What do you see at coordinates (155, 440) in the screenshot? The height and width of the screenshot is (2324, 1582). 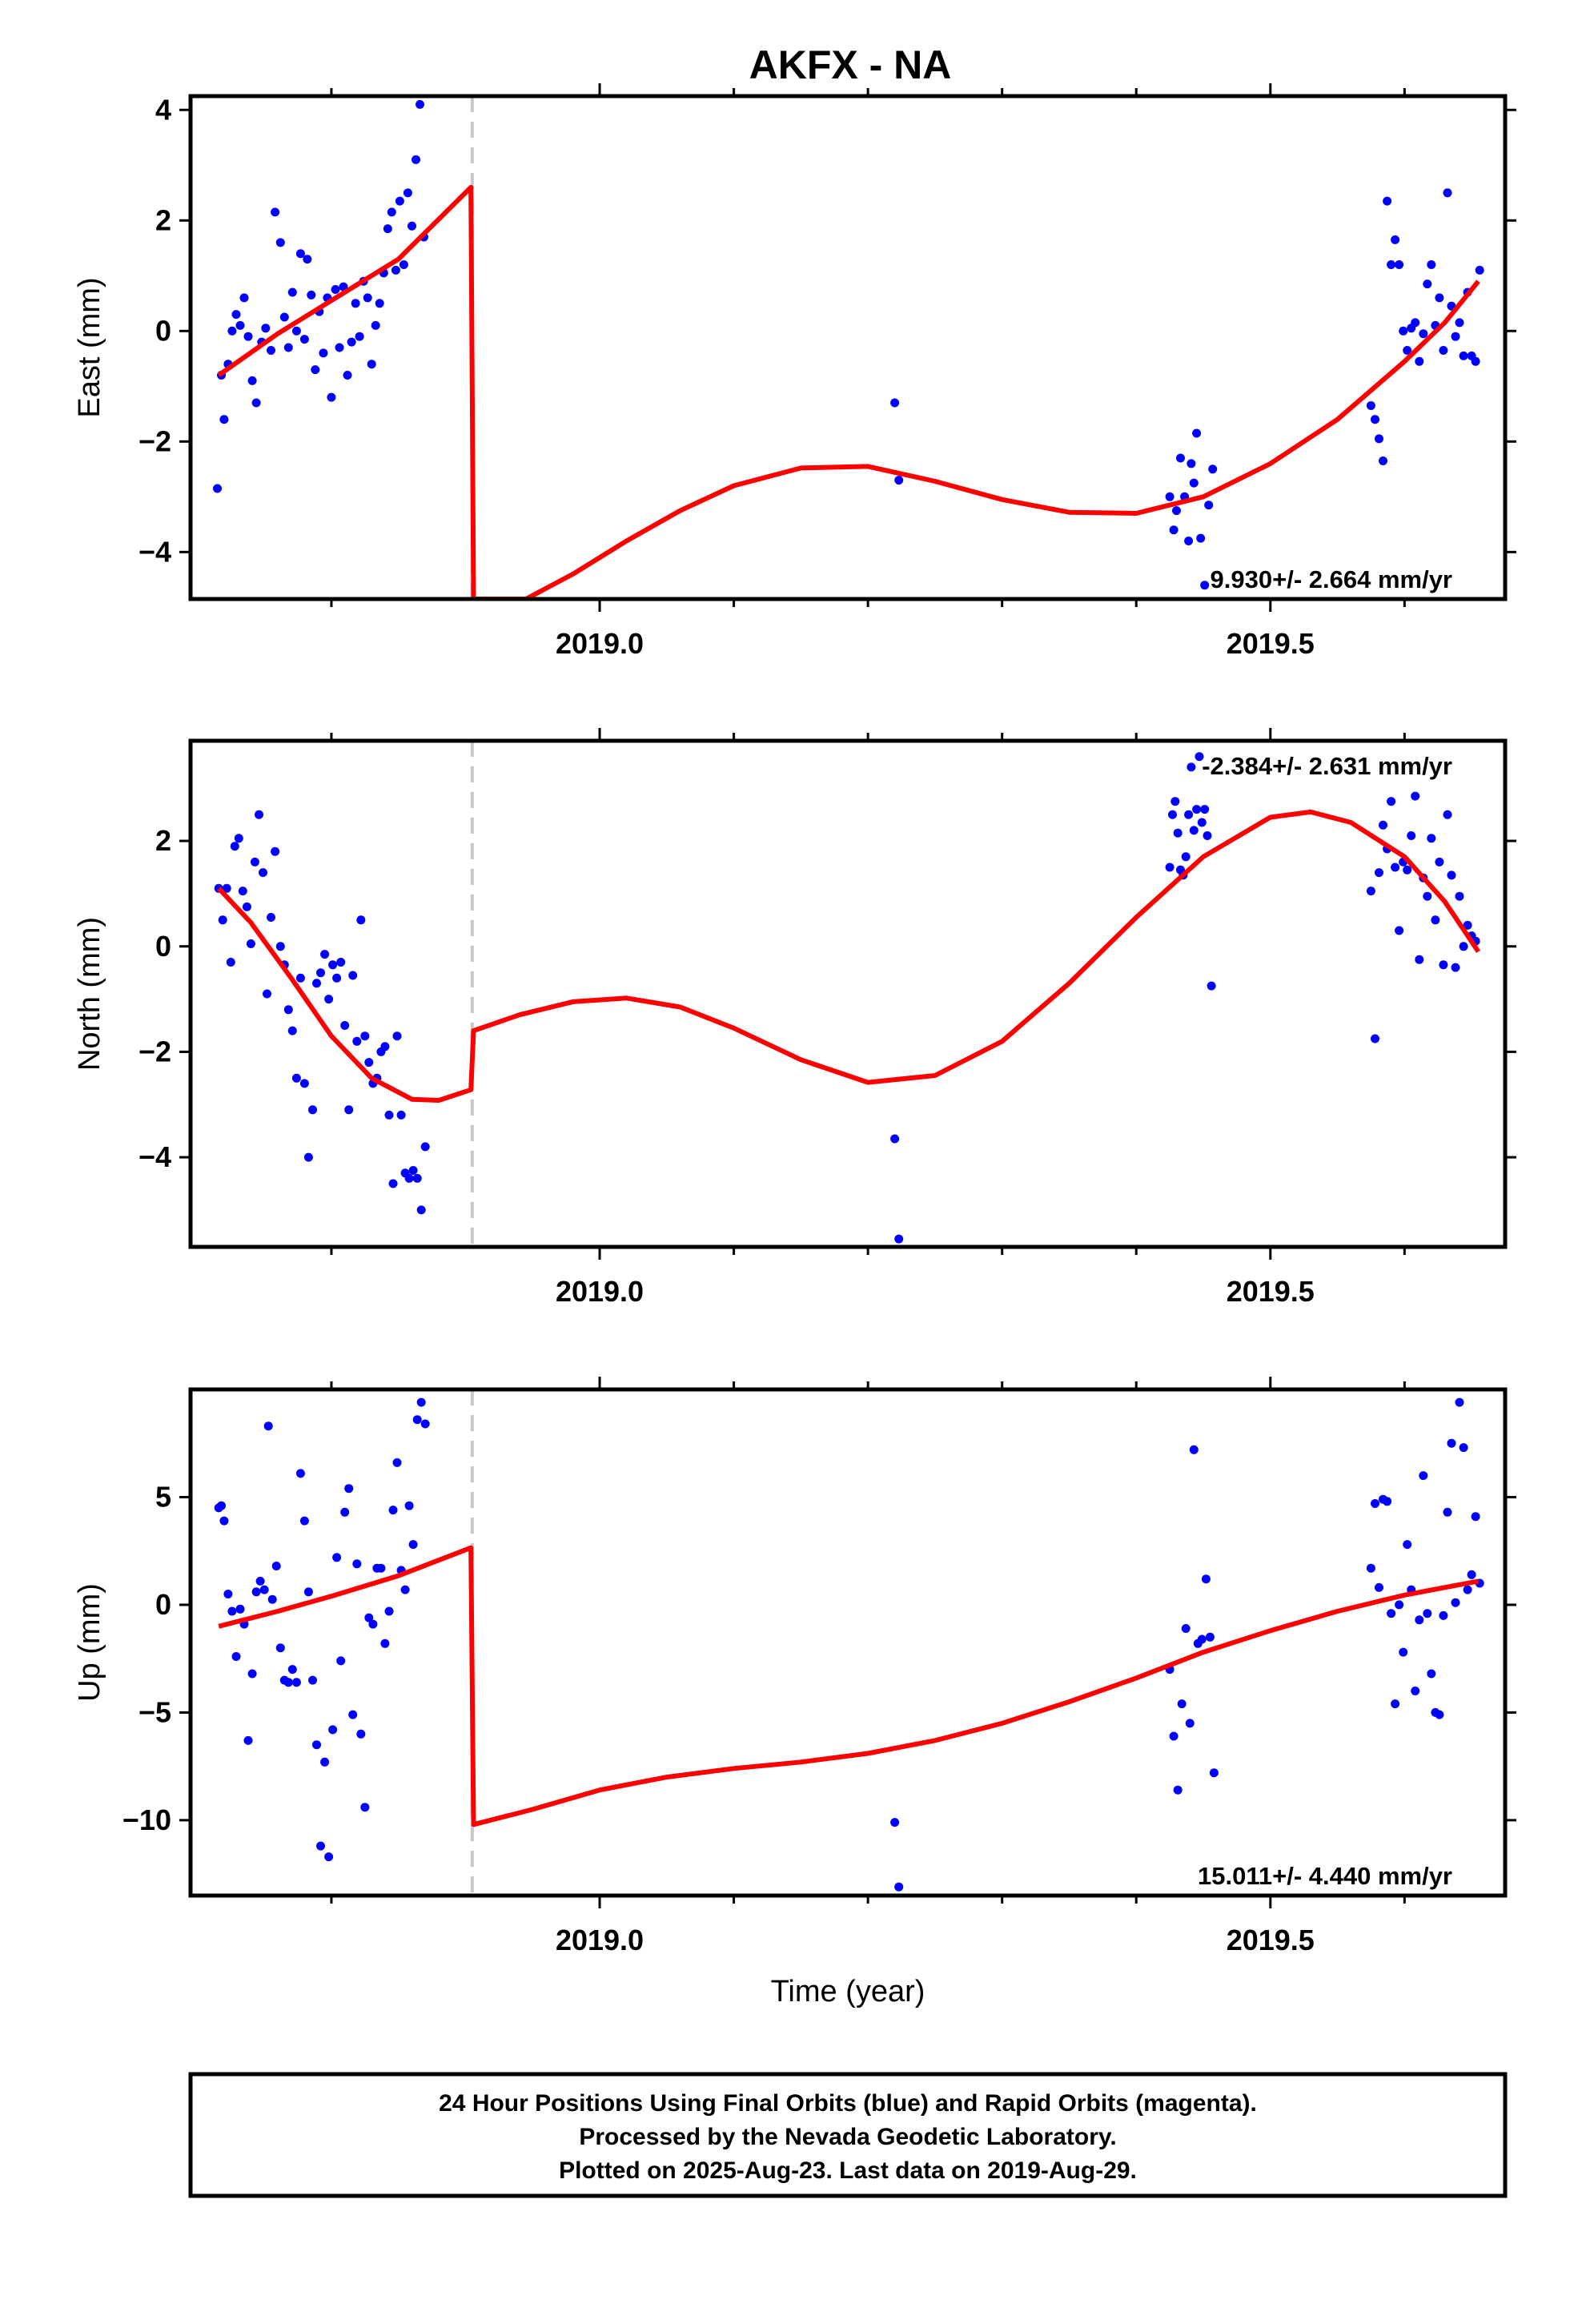 I see `east-y-tick-label-1: −2` at bounding box center [155, 440].